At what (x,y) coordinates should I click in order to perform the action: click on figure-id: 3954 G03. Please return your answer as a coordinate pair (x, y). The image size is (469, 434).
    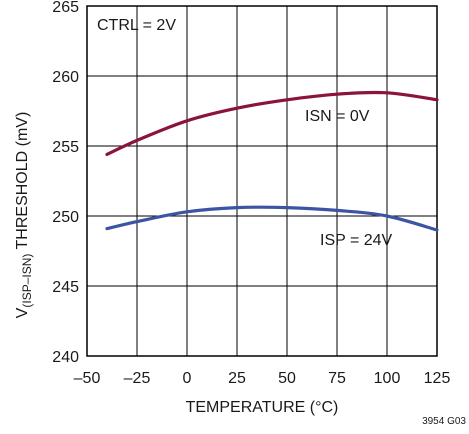
    Looking at the image, I should click on (444, 421).